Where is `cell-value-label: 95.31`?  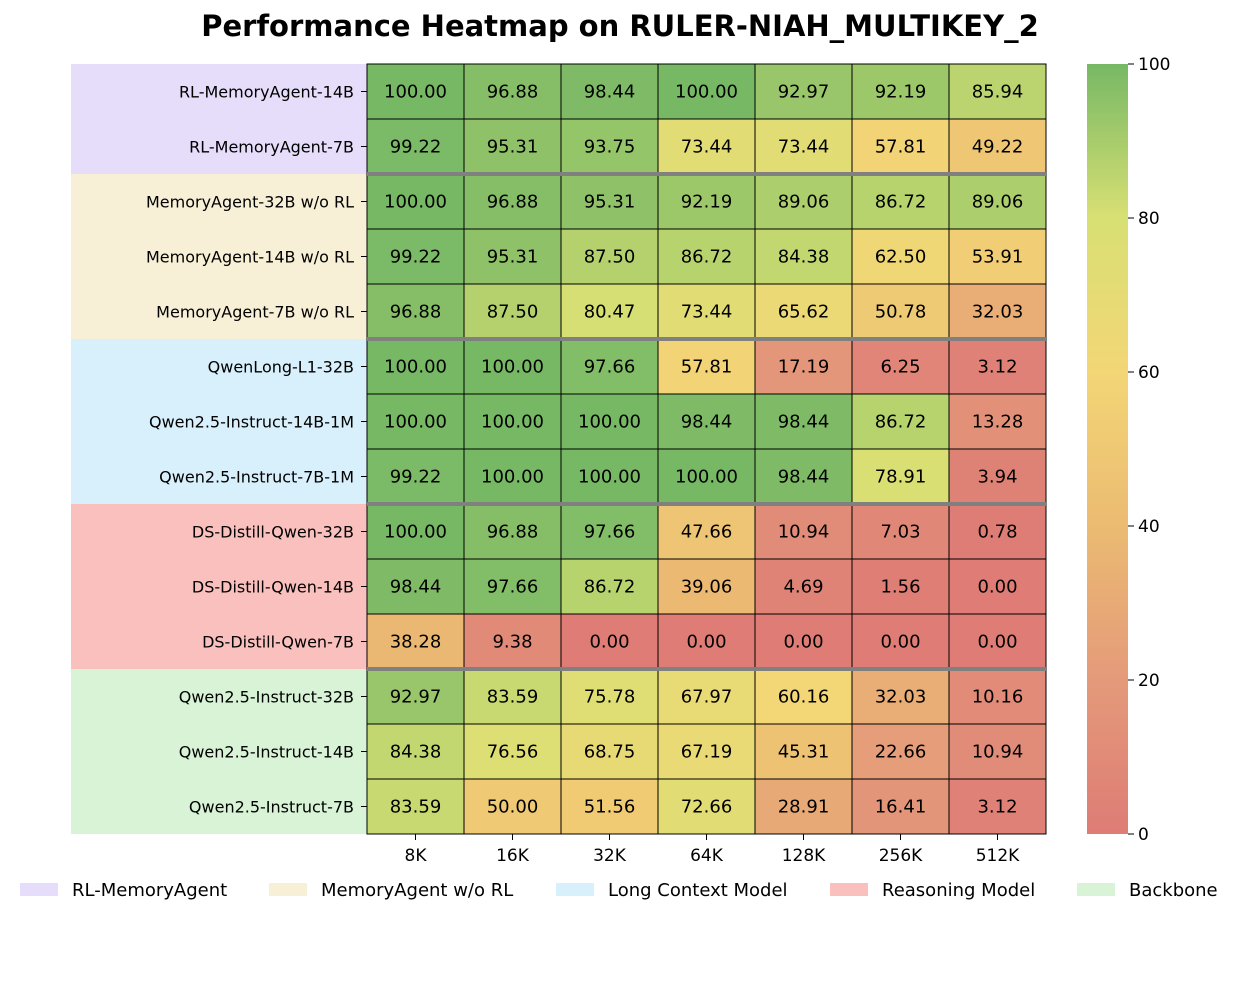
cell-value-label: 95.31 is located at coordinates (610, 202).